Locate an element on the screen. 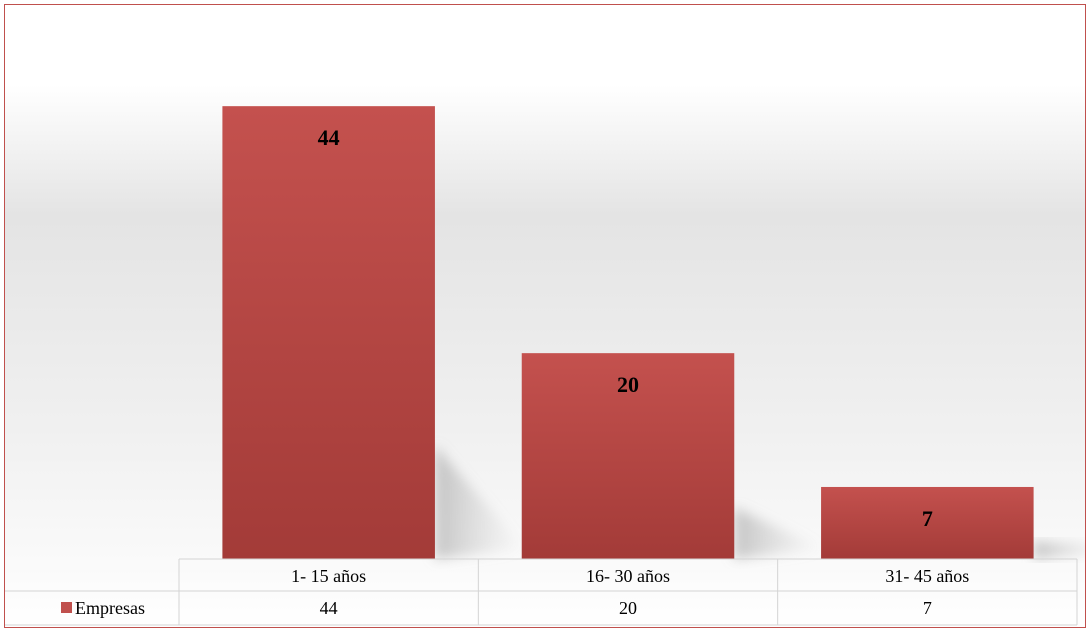 Image resolution: width=1091 pixels, height=632 pixels. category-label: 31- 45 años is located at coordinates (927, 576).